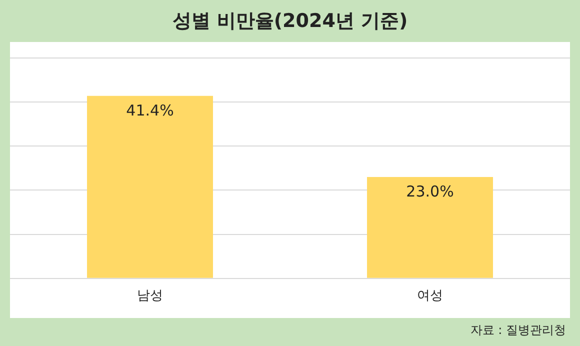  What do you see at coordinates (150, 110) in the screenshot?
I see `data-label: 41.4%` at bounding box center [150, 110].